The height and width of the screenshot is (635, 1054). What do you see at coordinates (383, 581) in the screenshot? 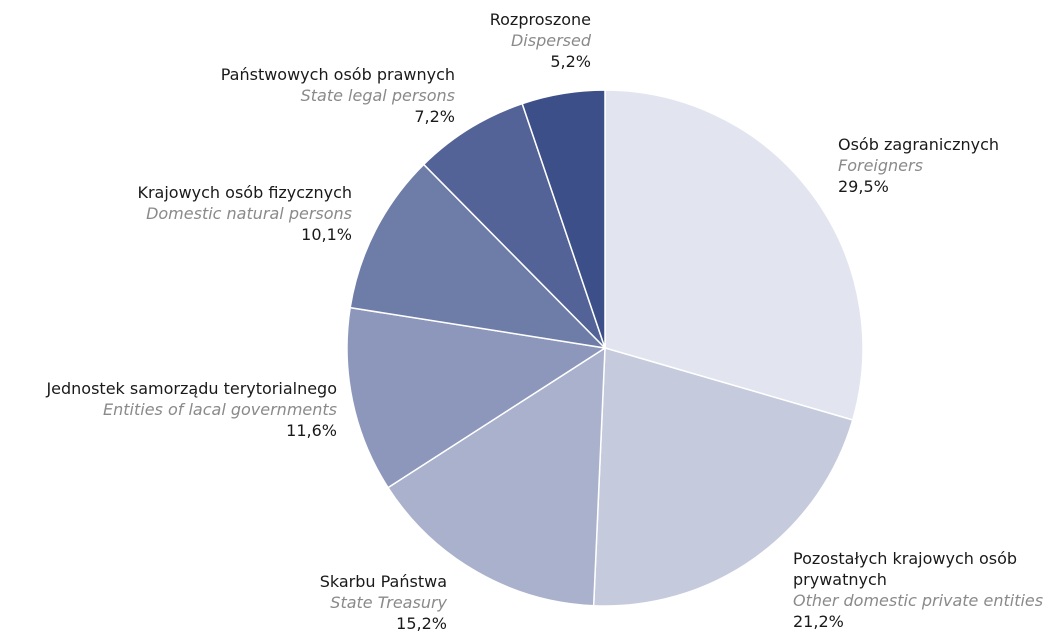
I see `category-label: Skarbu Państwa` at bounding box center [383, 581].